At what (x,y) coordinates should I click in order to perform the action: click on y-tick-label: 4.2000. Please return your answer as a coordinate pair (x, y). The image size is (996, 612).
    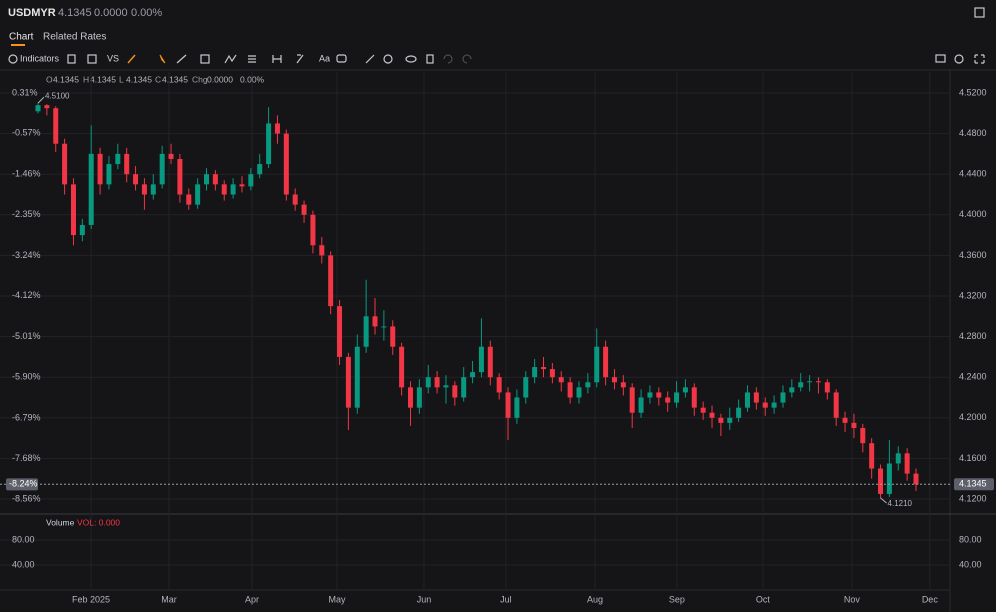
    Looking at the image, I should click on (973, 417).